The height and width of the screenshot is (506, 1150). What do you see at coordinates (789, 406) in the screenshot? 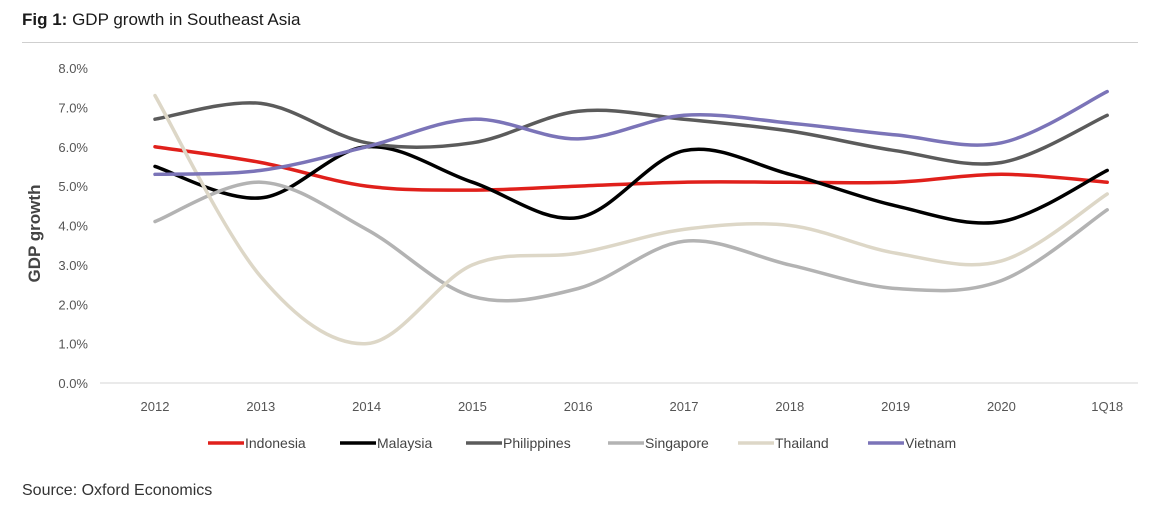
I see `x-tick-label: 2018` at bounding box center [789, 406].